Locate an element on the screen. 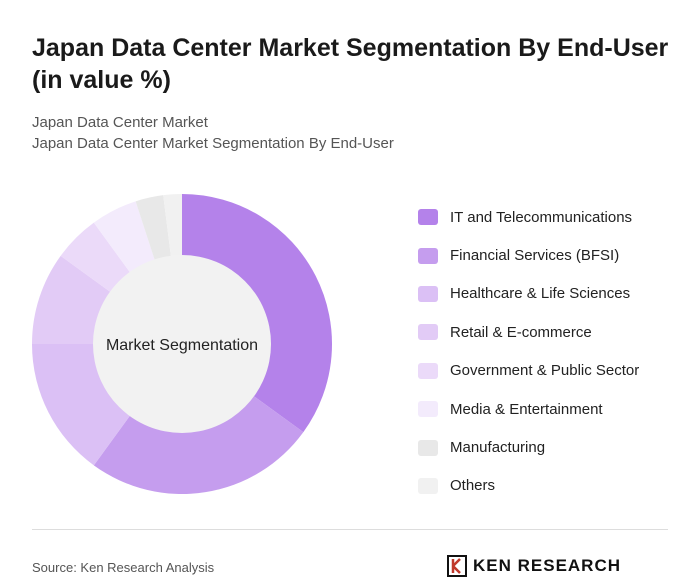 This screenshot has width=700, height=580. divider is located at coordinates (350, 529).